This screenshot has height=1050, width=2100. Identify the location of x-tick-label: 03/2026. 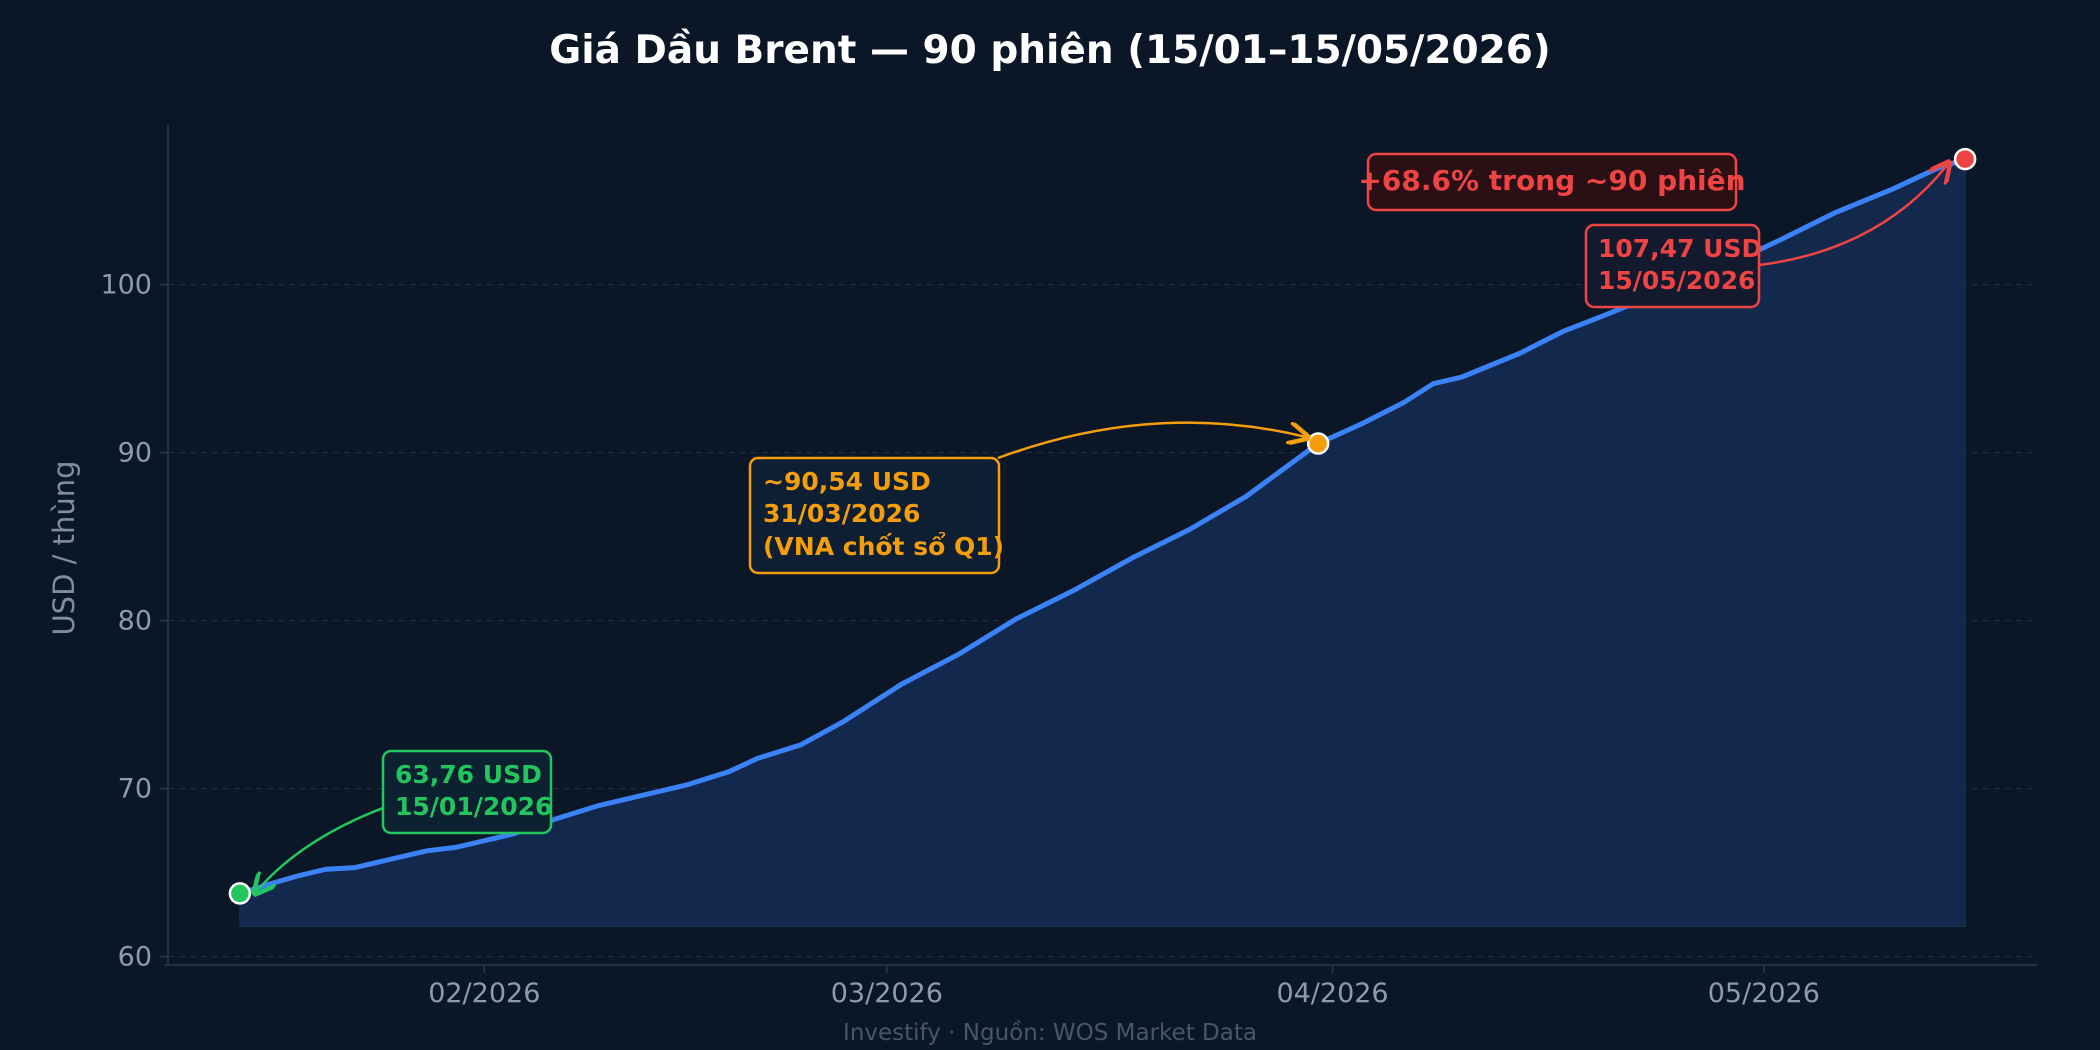
(887, 993).